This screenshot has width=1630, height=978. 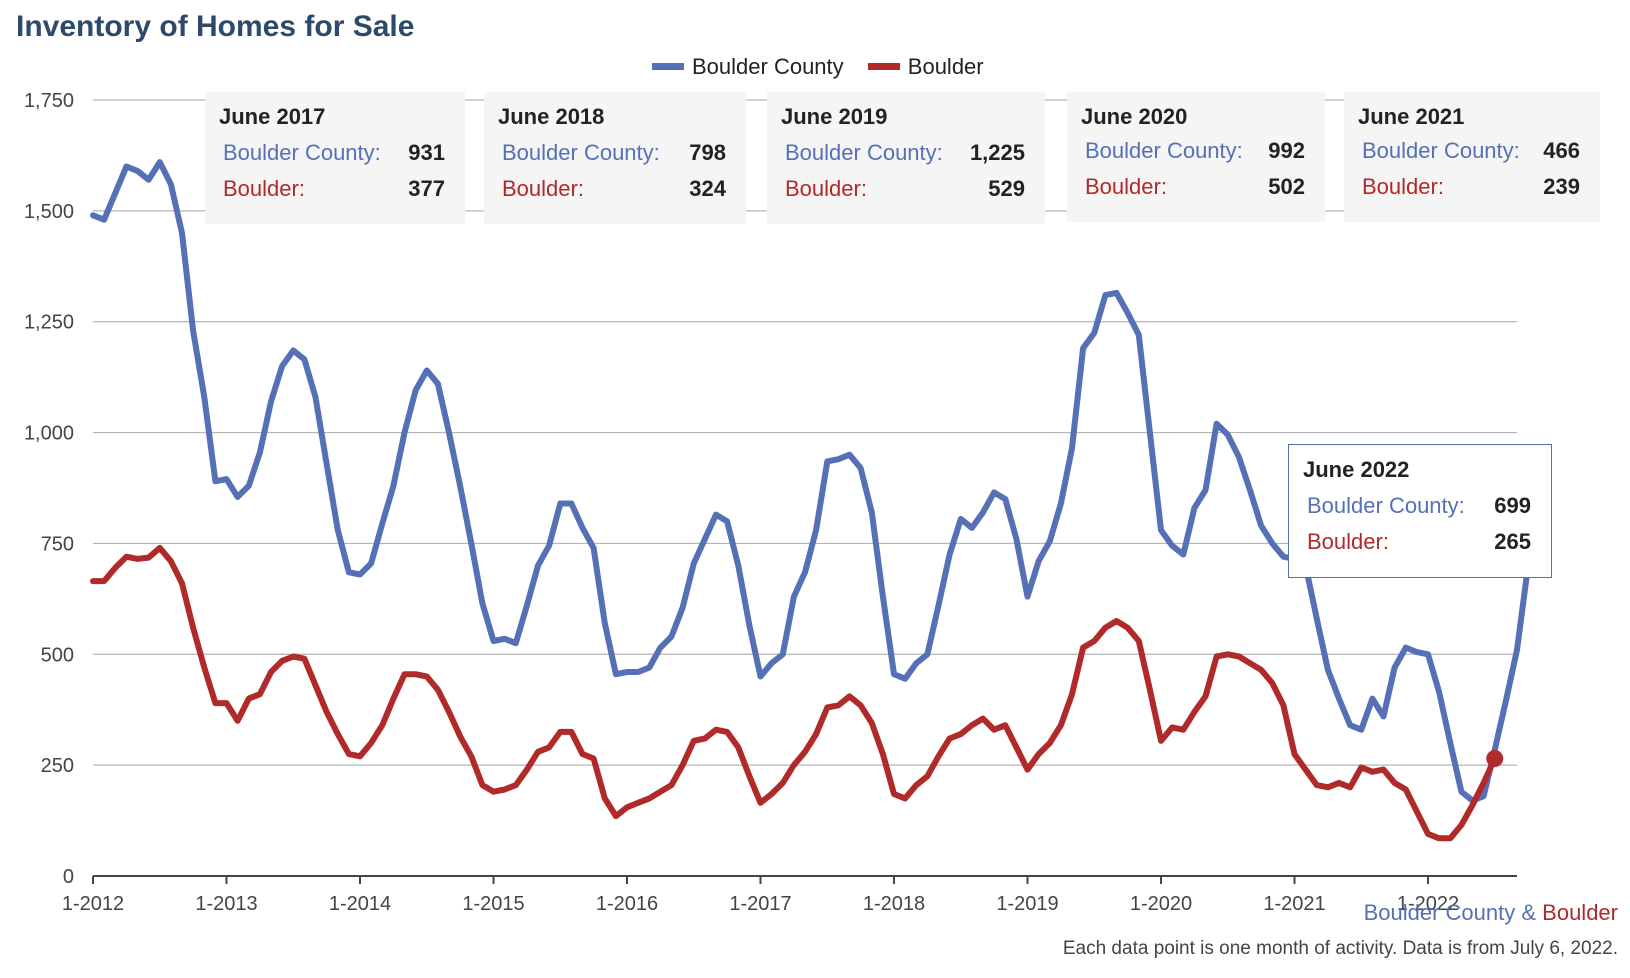 I want to click on callout-city-value: 324, so click(x=707, y=188).